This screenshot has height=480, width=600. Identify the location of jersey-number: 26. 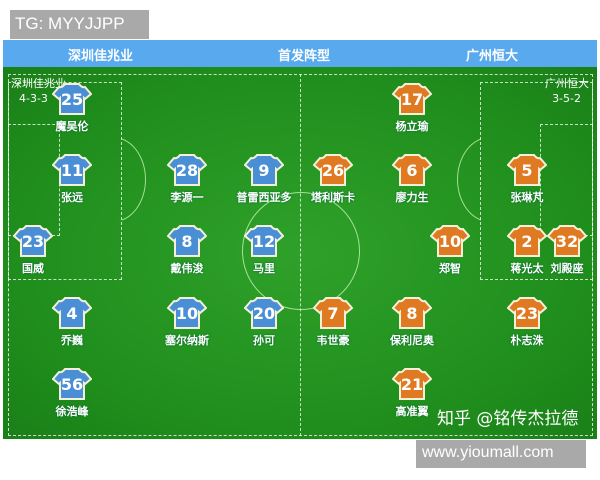
(333, 170).